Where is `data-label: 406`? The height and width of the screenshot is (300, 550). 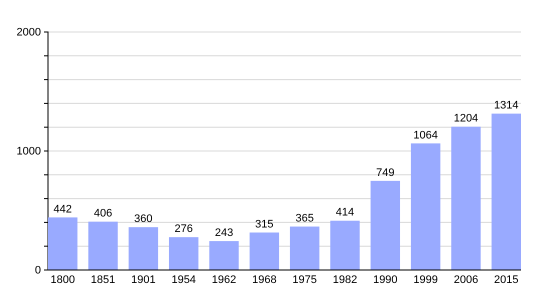 data-label: 406 is located at coordinates (103, 214).